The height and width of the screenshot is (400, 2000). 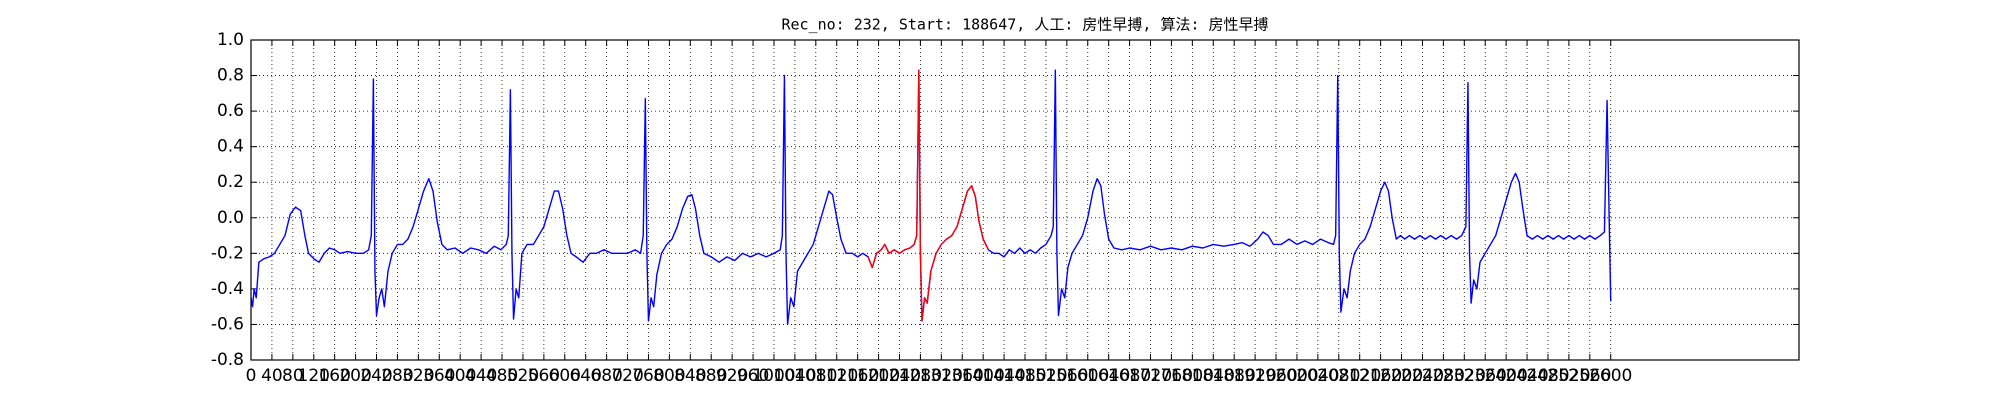 What do you see at coordinates (606, 376) in the screenshot?
I see `x-tick-label: 680` at bounding box center [606, 376].